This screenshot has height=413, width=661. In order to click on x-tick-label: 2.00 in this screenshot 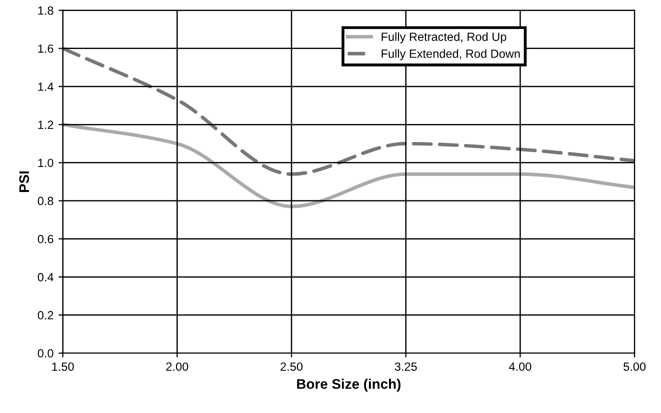, I will do `click(177, 366)`.